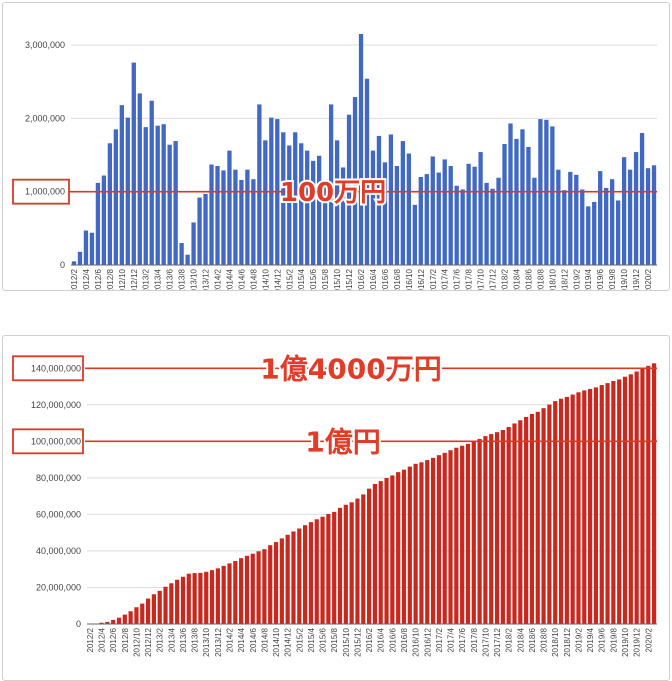  I want to click on x-tick-label: 2015/6, so click(313, 279).